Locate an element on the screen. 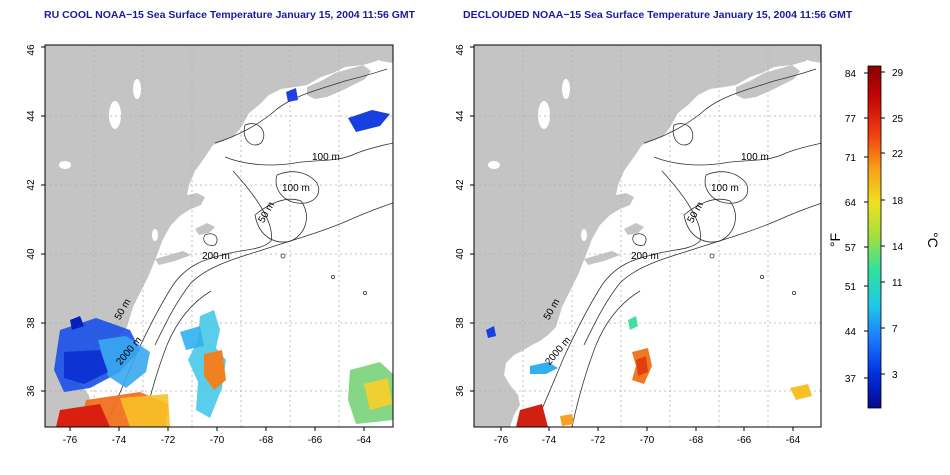  colorbar-f-tick: 37 is located at coordinates (851, 379).